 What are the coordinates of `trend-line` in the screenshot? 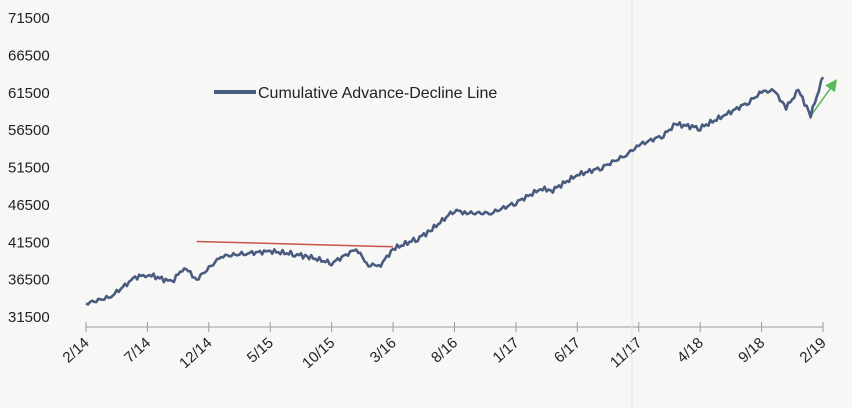 It's located at (295, 244).